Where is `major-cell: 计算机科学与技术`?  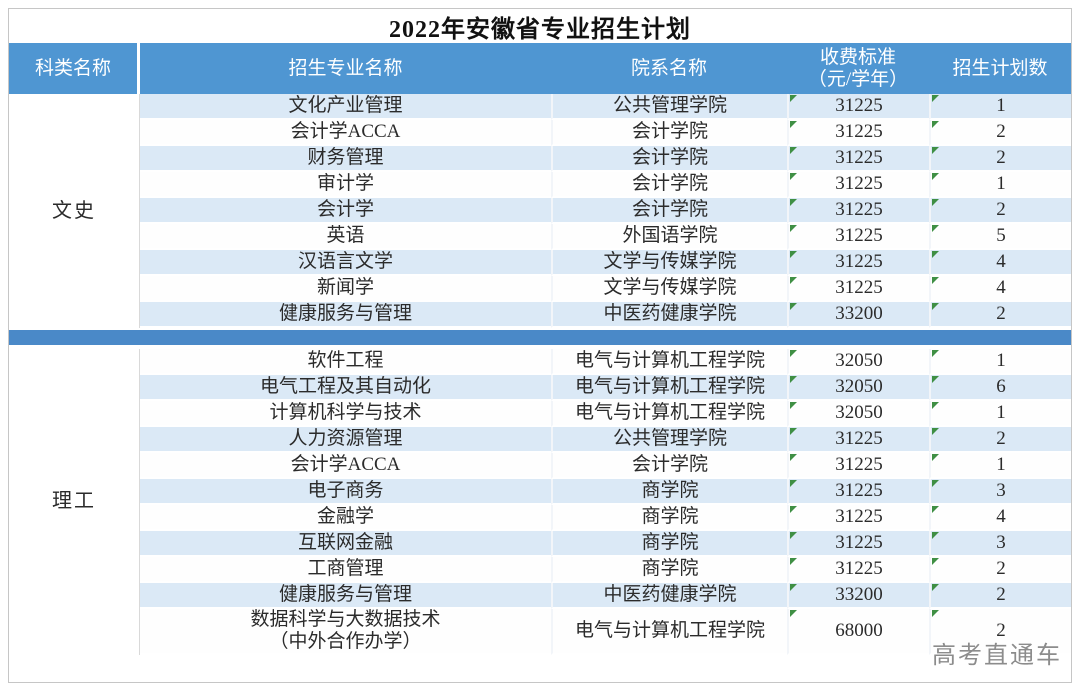 major-cell: 计算机科学与技术 is located at coordinates (345, 414).